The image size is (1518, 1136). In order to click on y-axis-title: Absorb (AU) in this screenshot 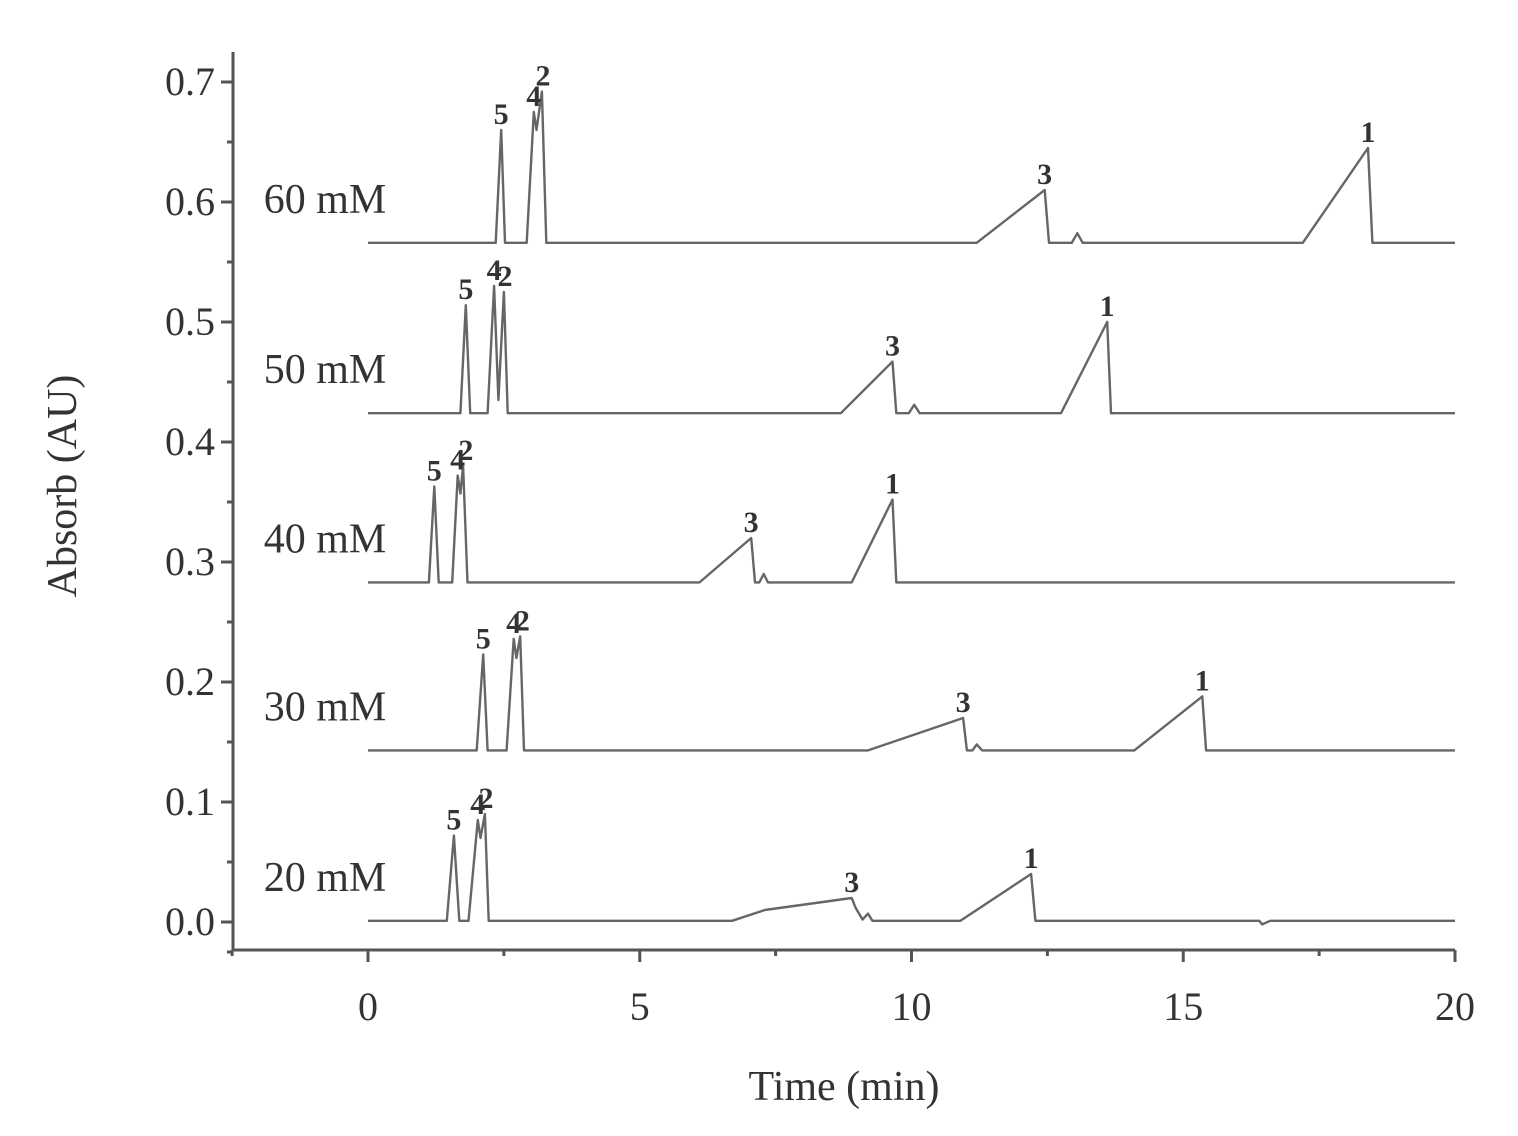, I will do `click(63, 486)`.